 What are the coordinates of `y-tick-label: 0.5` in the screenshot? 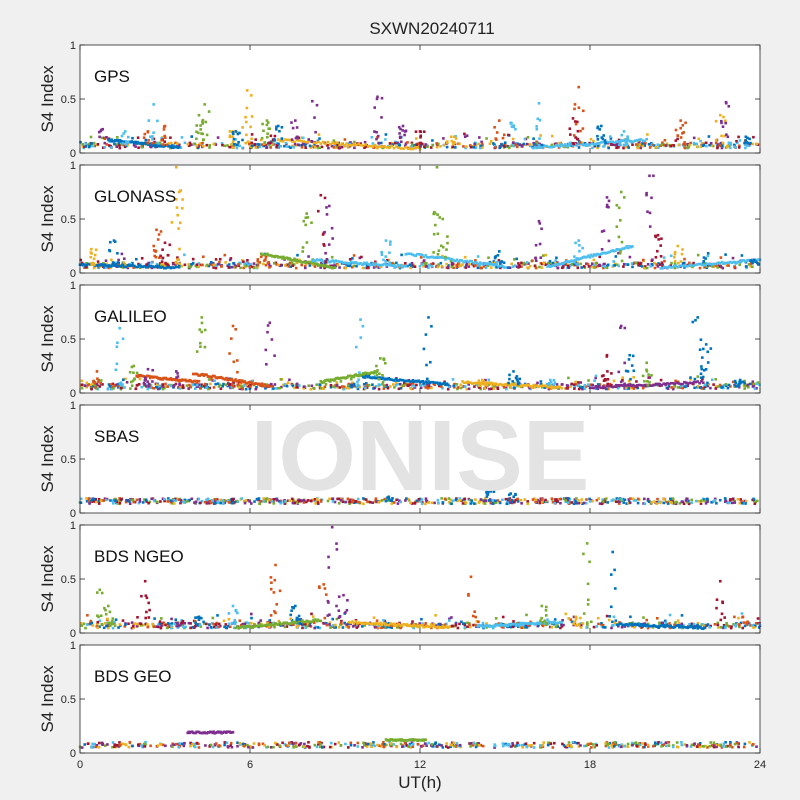 It's located at (68, 340).